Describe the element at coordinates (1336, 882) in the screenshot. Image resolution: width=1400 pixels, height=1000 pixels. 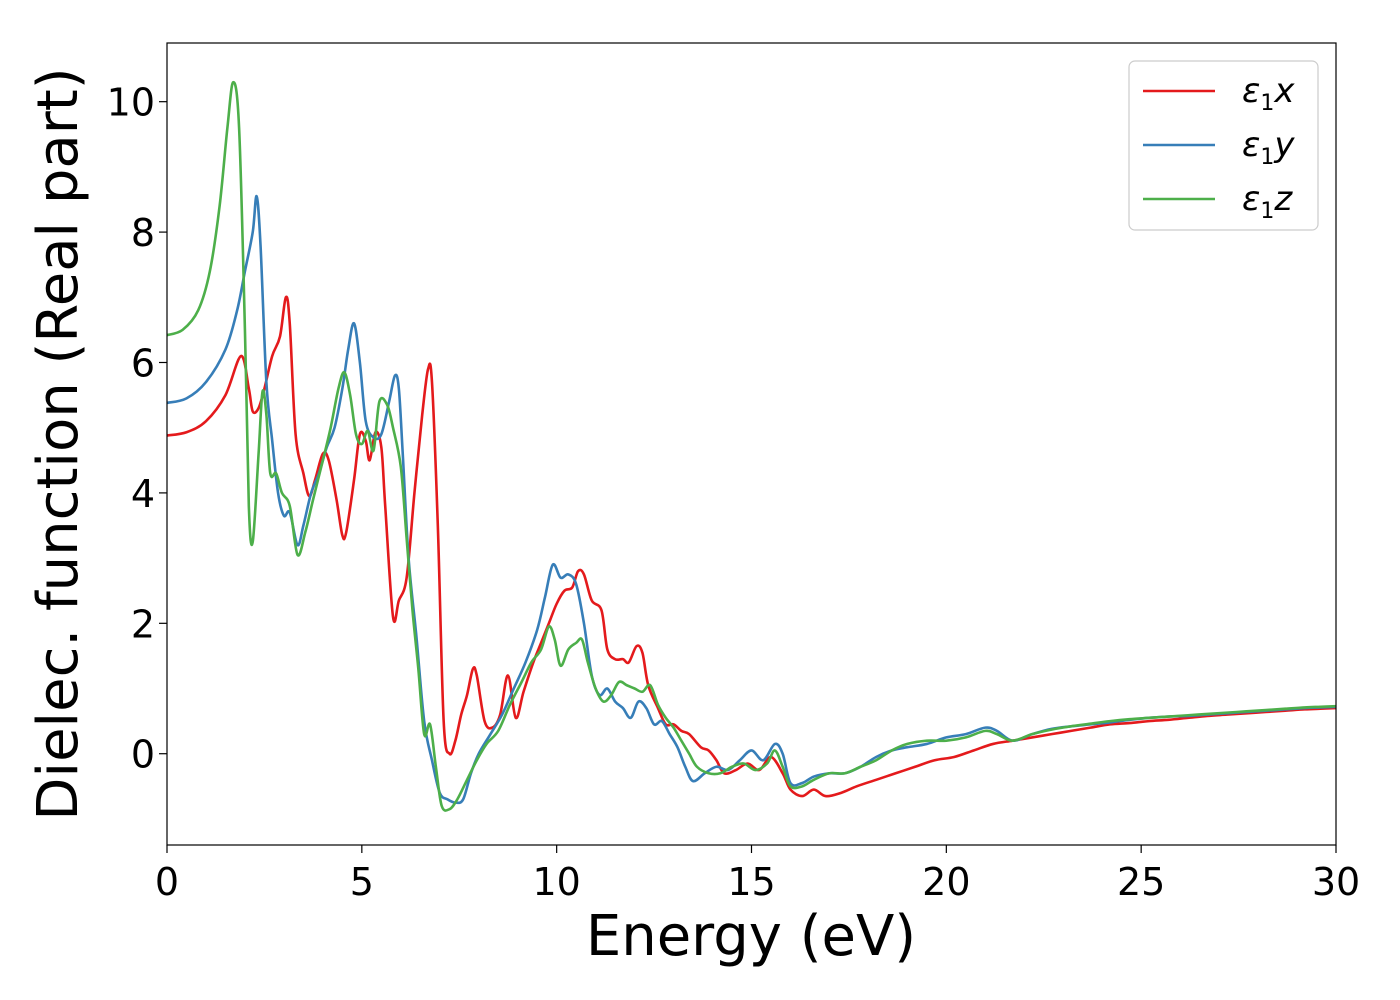
I see `x-tick-label: 30` at that location.